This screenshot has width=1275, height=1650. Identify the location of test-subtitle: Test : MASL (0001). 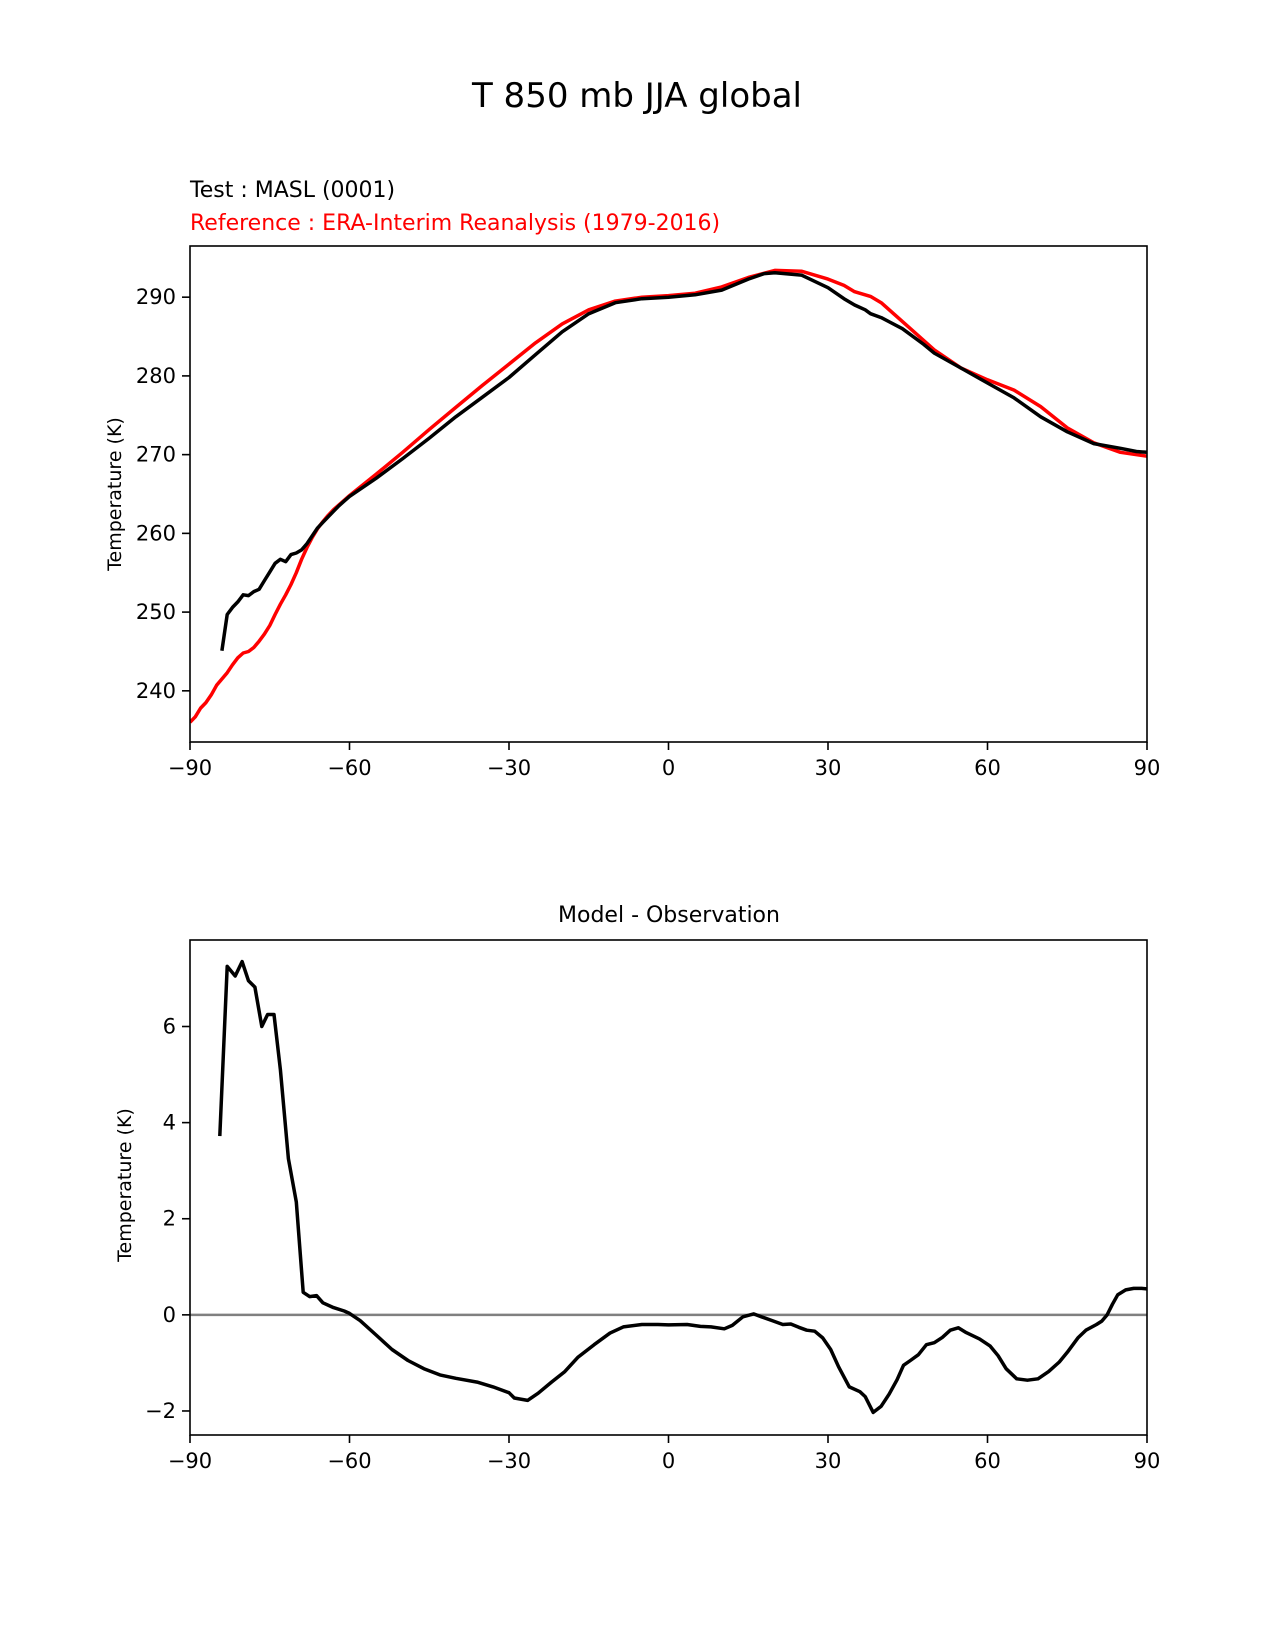
(292, 190).